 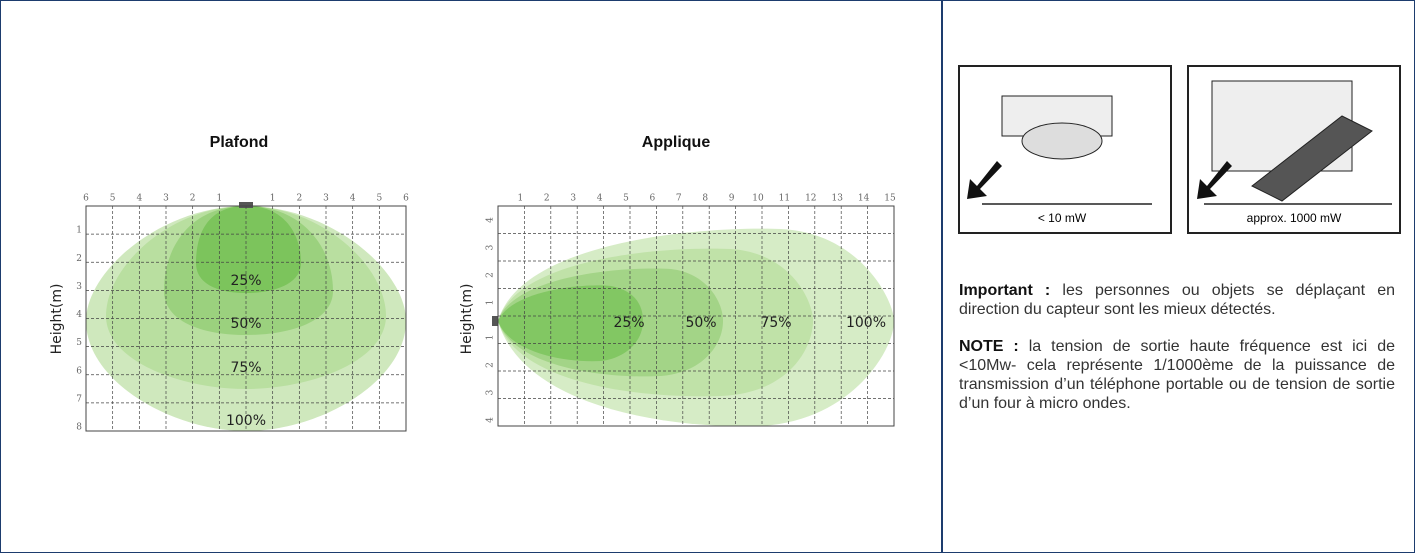 What do you see at coordinates (79, 343) in the screenshot?
I see `side-tick: 5` at bounding box center [79, 343].